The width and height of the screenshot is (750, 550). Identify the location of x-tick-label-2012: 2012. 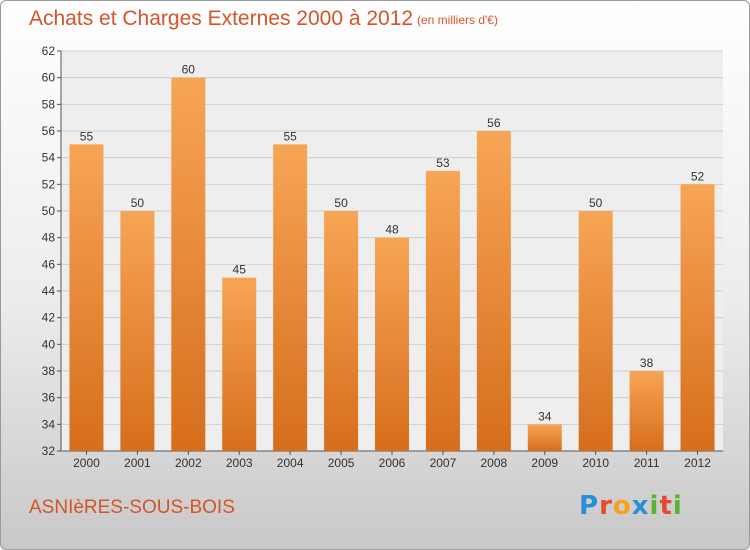
(697, 463).